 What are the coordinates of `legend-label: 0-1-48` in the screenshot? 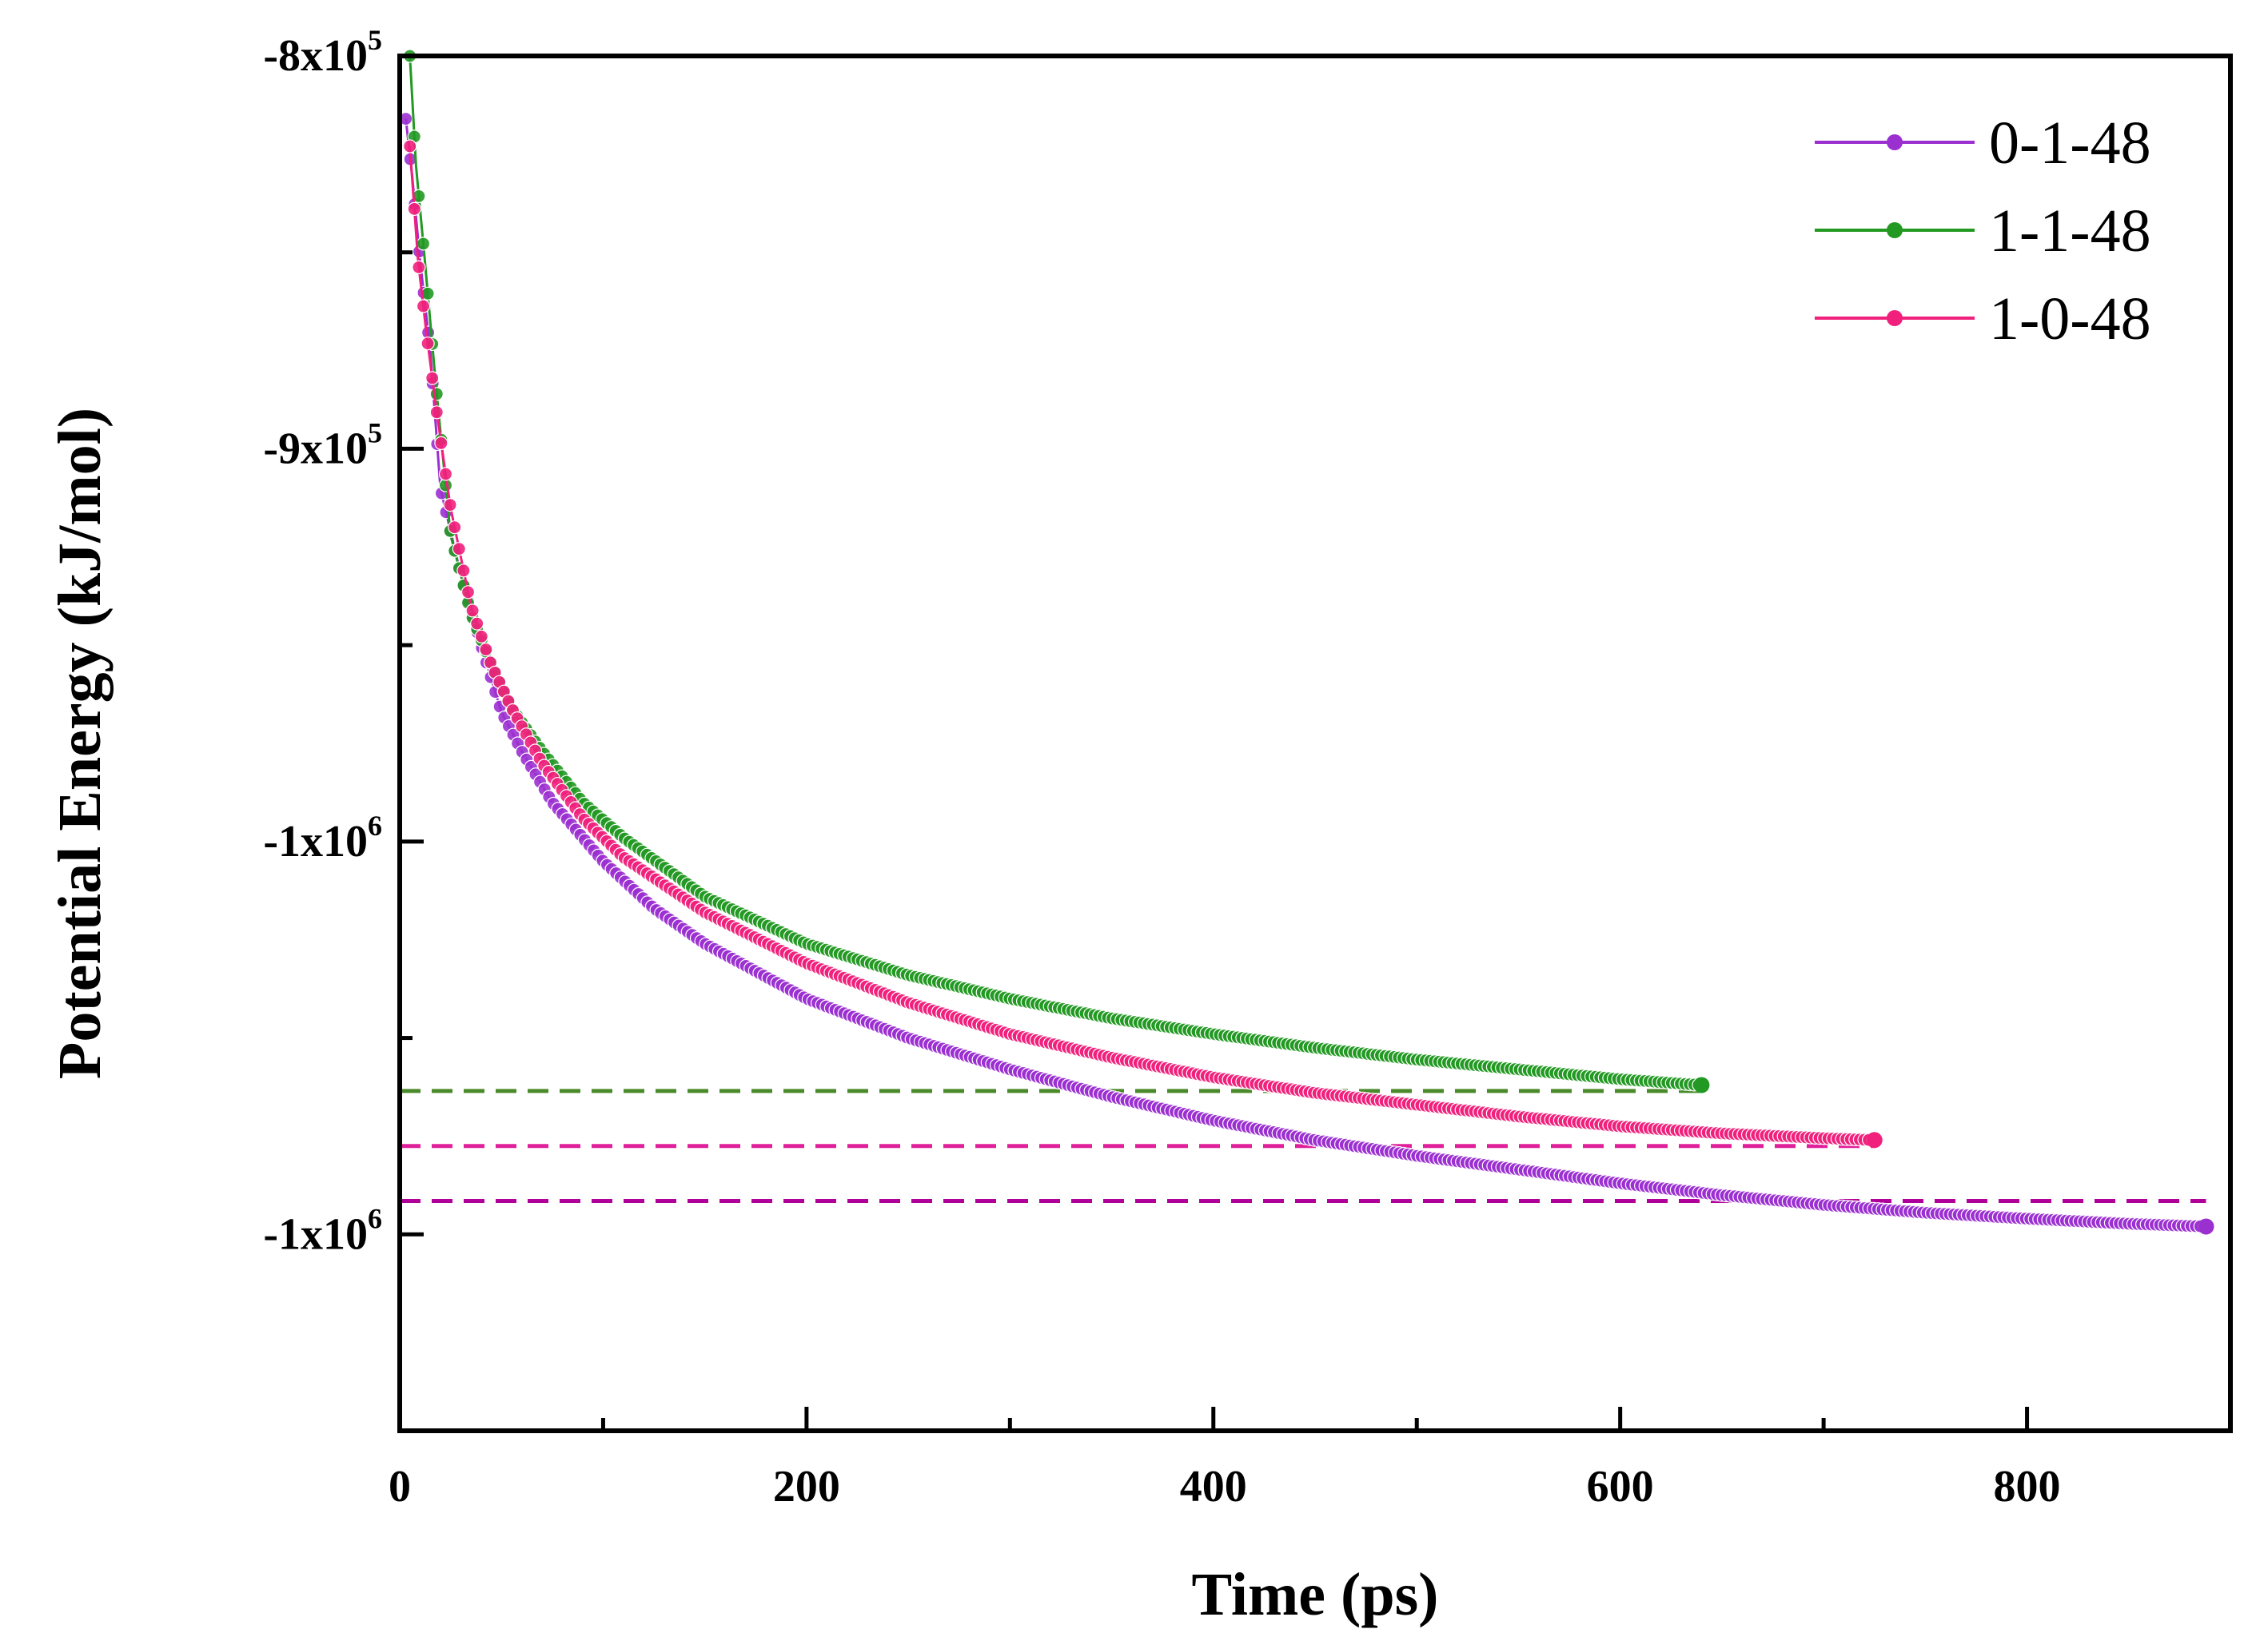 It's located at (2070, 144).